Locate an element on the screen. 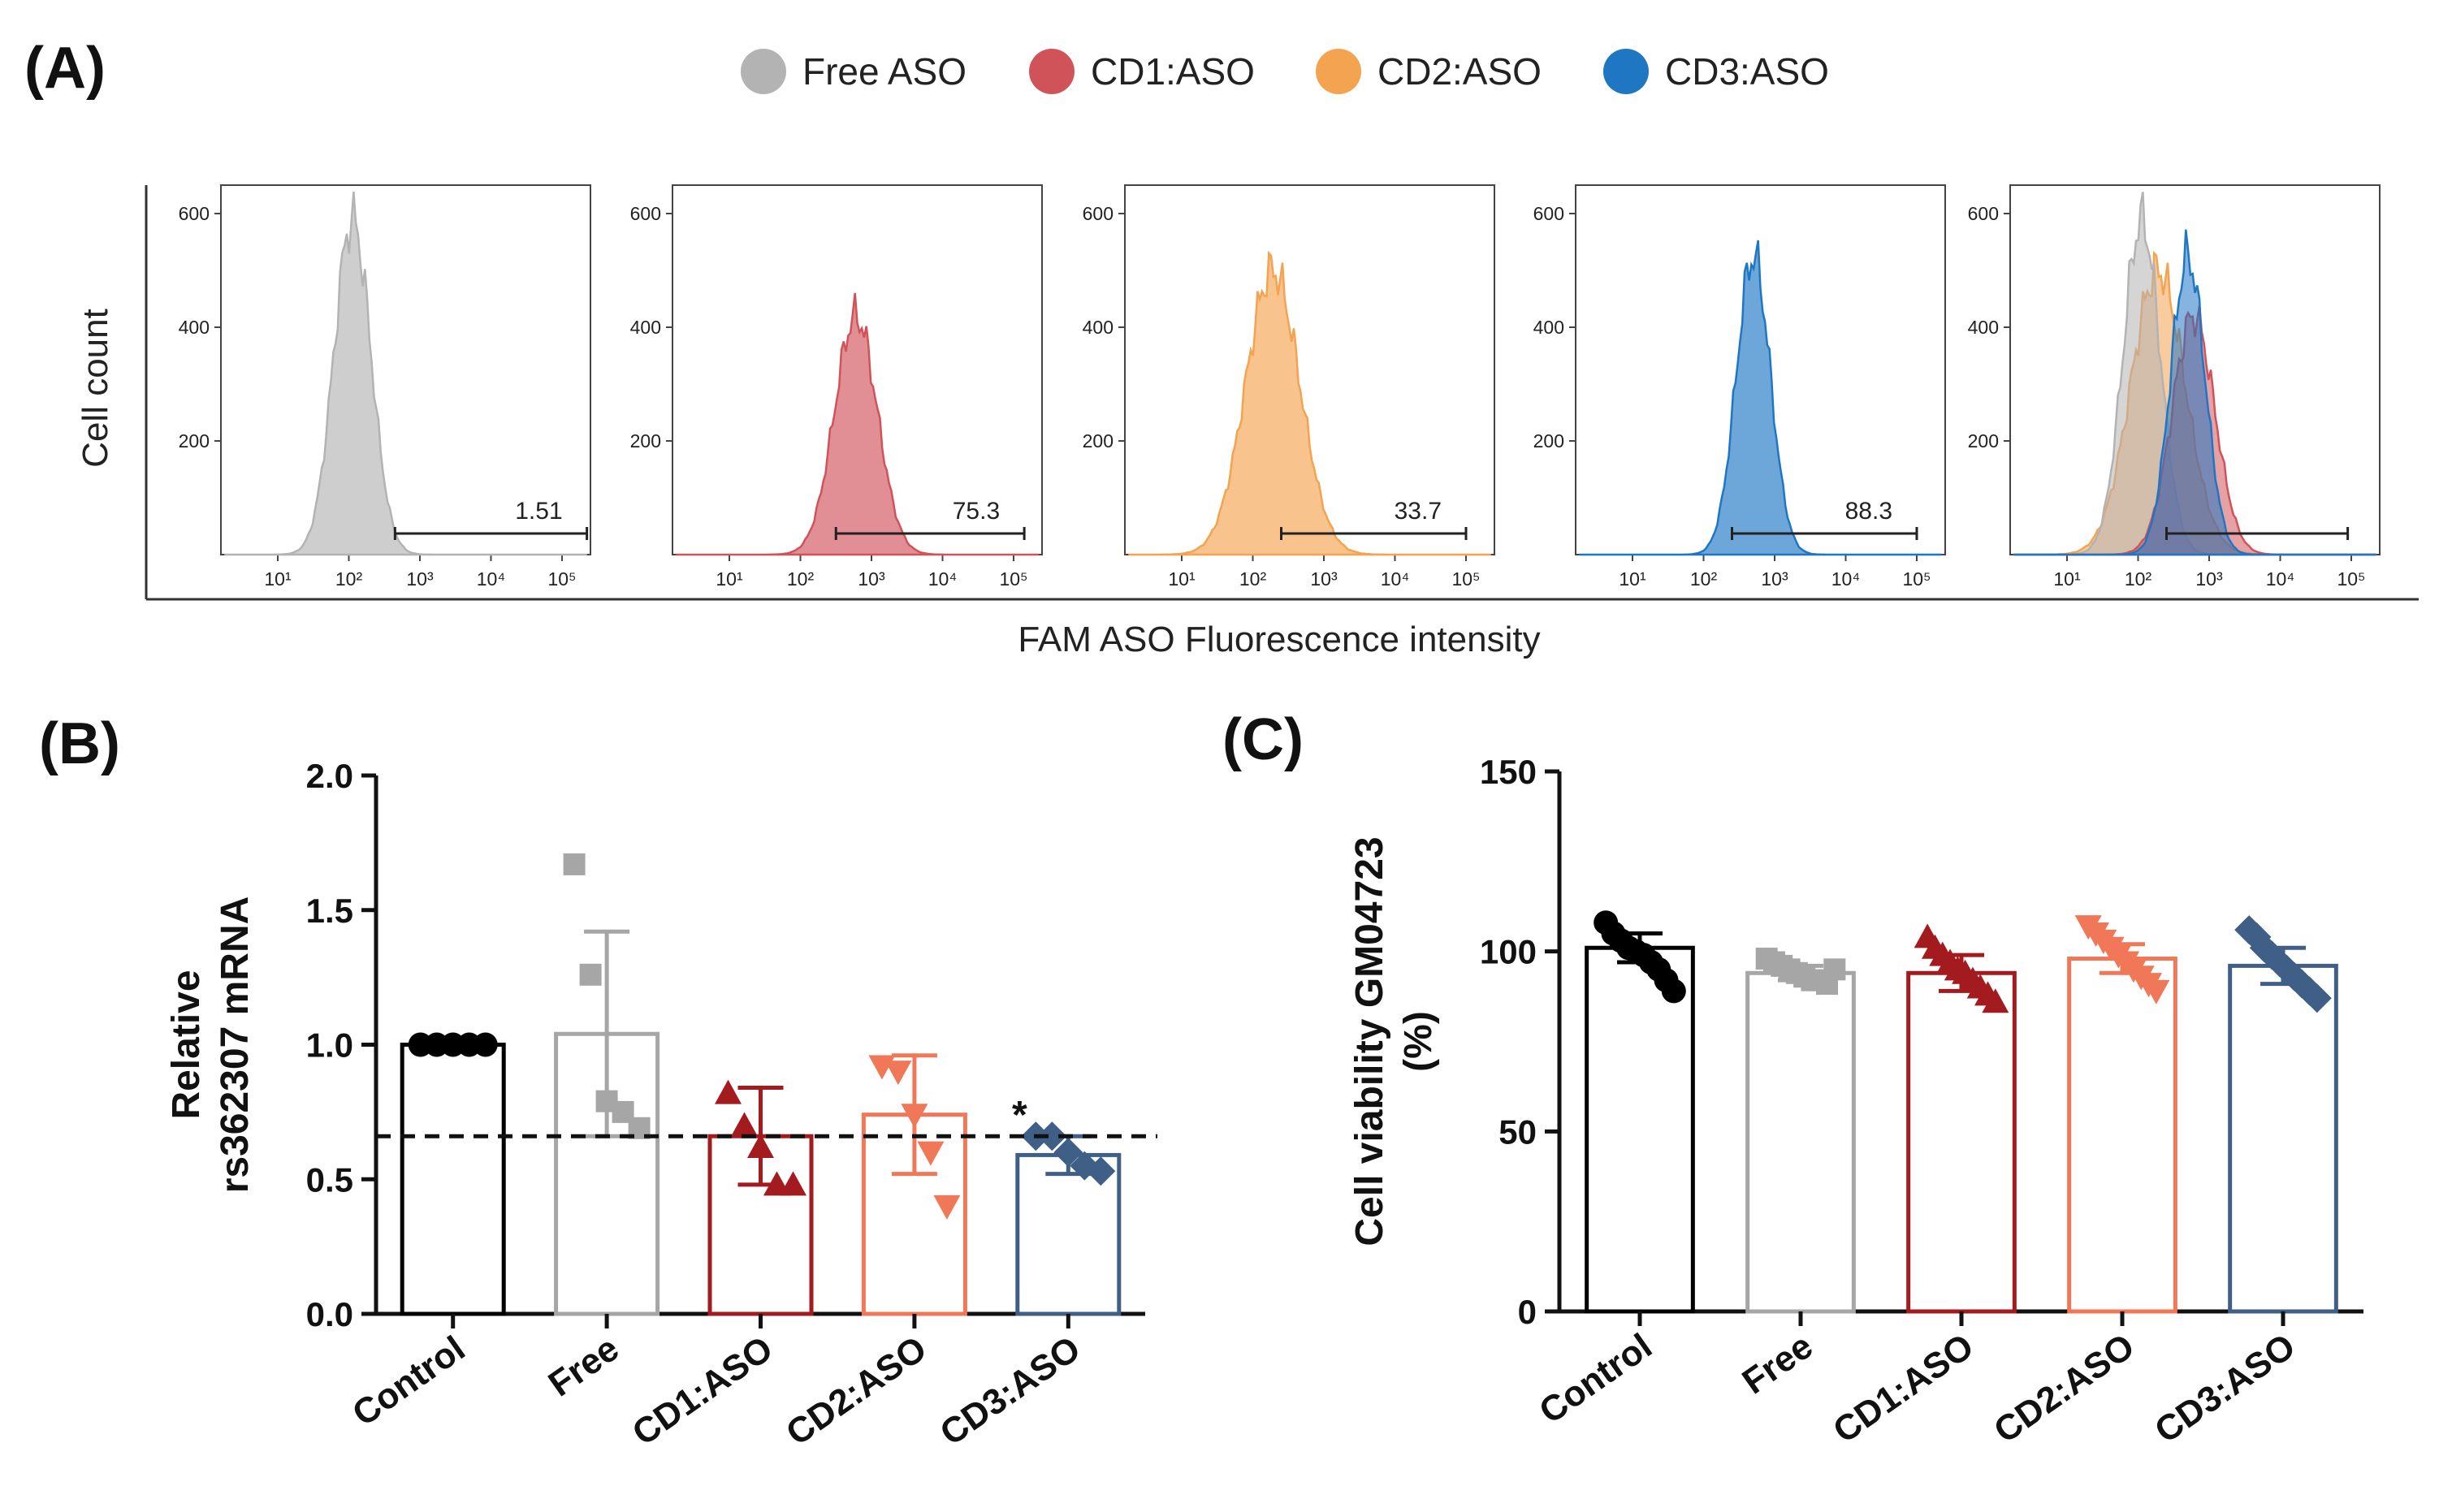 This screenshot has height=1512, width=2439. panel-c-ytick-label-1: 50 is located at coordinates (1517, 1131).